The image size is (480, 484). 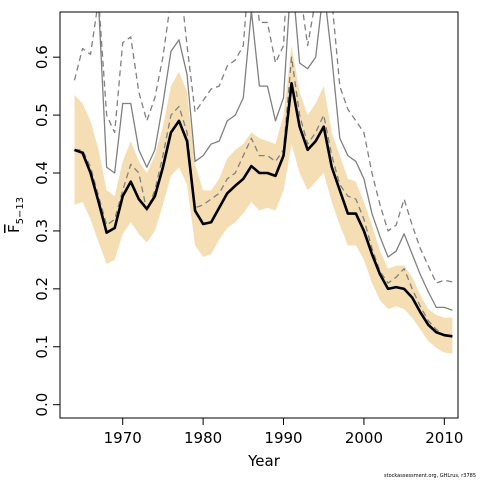 I want to click on y-axis-label: F5−13, so click(x=15, y=215).